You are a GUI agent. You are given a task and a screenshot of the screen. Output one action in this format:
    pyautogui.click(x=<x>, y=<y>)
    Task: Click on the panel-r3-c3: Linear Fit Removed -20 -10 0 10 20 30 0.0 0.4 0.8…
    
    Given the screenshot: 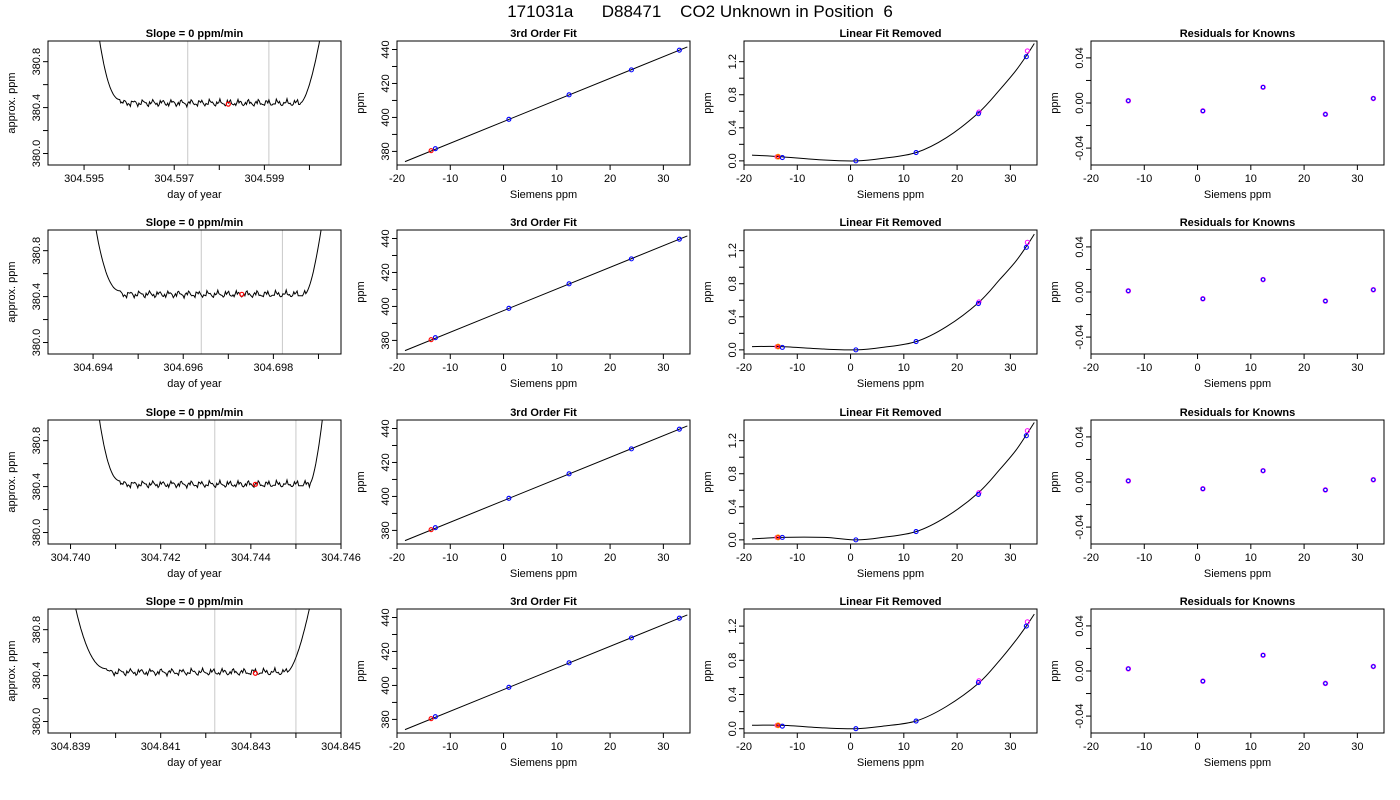 What is the action you would take?
    pyautogui.click(x=870, y=493)
    